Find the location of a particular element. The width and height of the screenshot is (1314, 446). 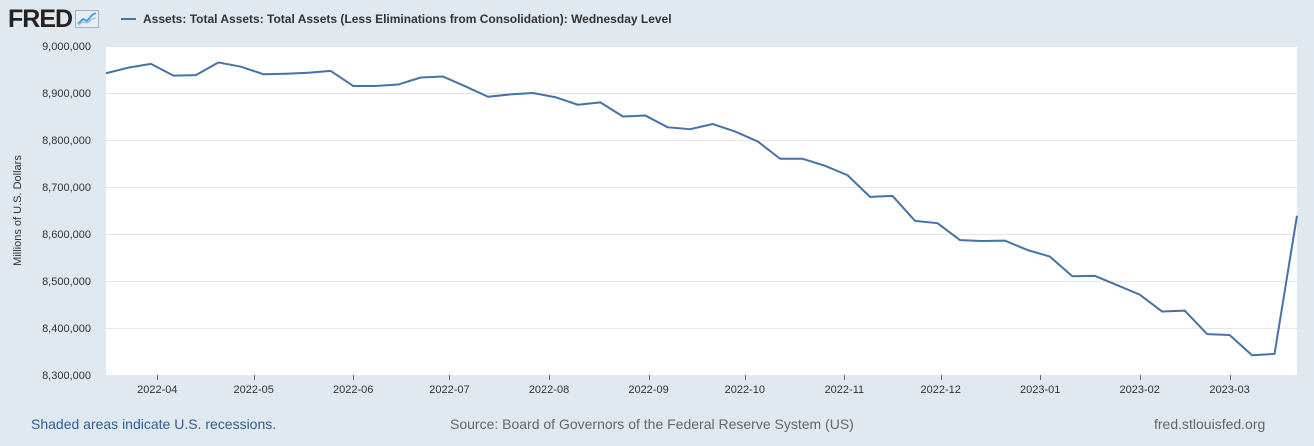

fred-logo-text: FRED is located at coordinates (40, 19).